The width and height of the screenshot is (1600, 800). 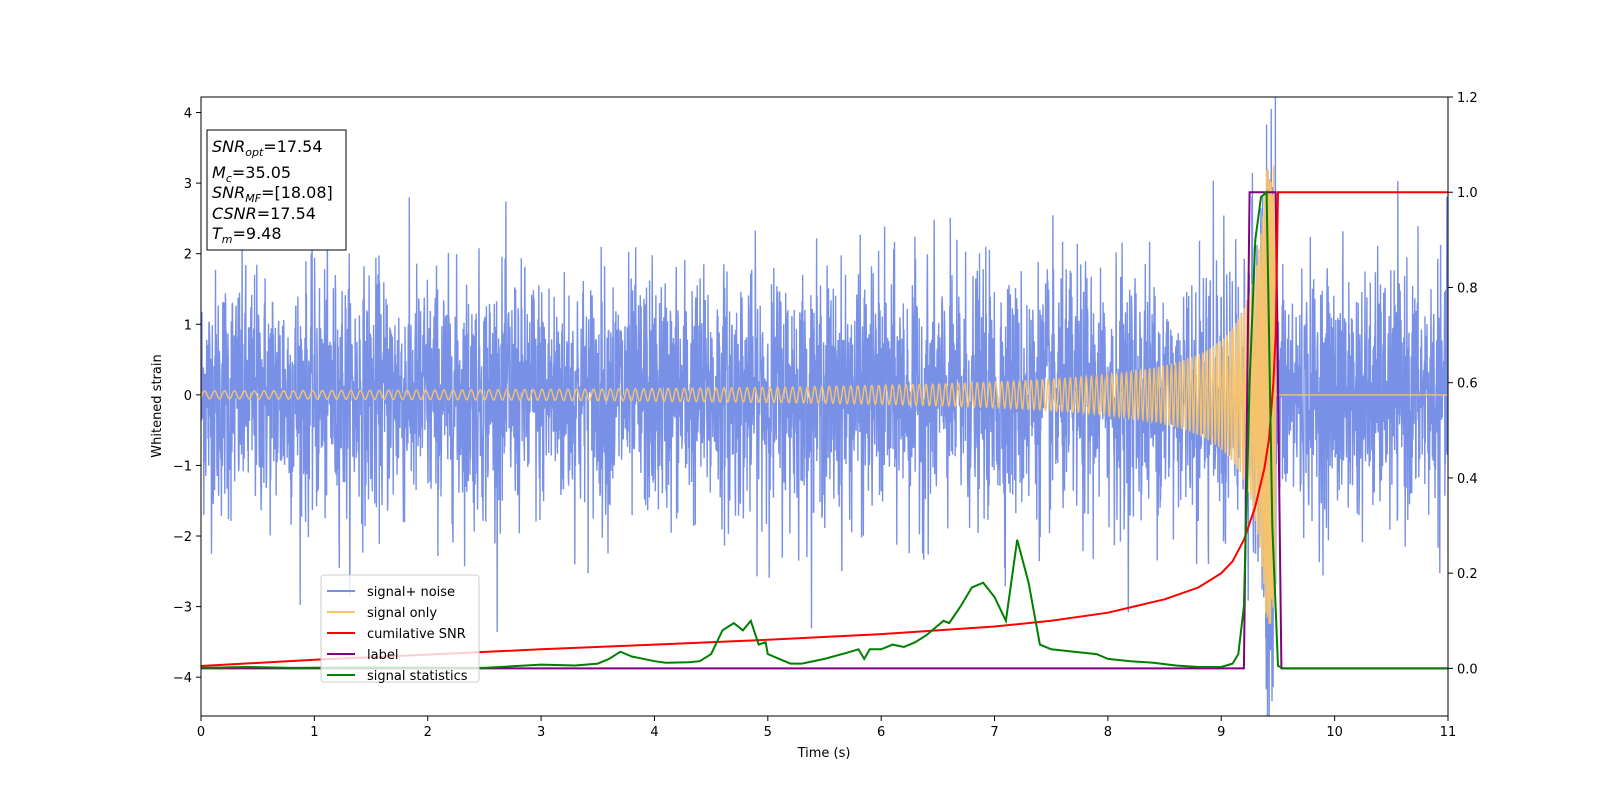 I want to click on info-mc-sub: c, so click(x=229, y=178).